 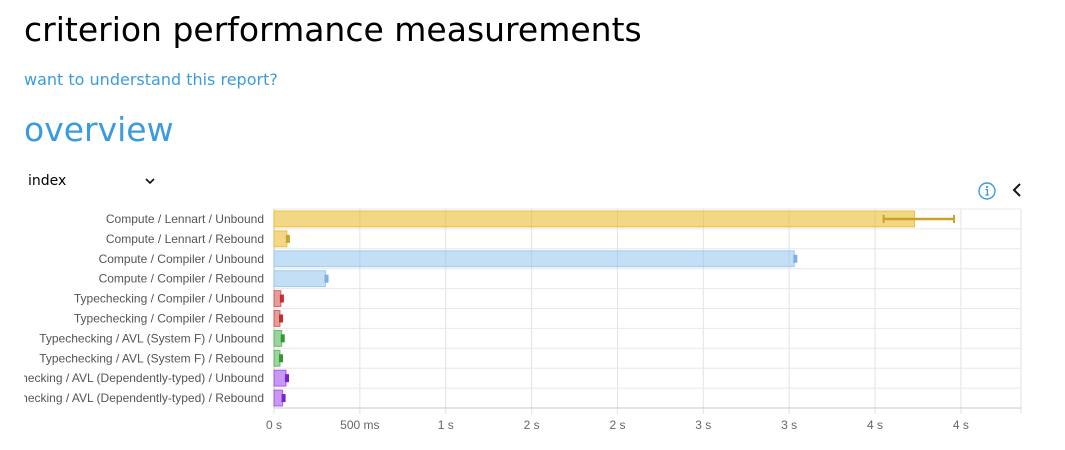 I want to click on x-tick-label: 1 s, so click(x=446, y=425).